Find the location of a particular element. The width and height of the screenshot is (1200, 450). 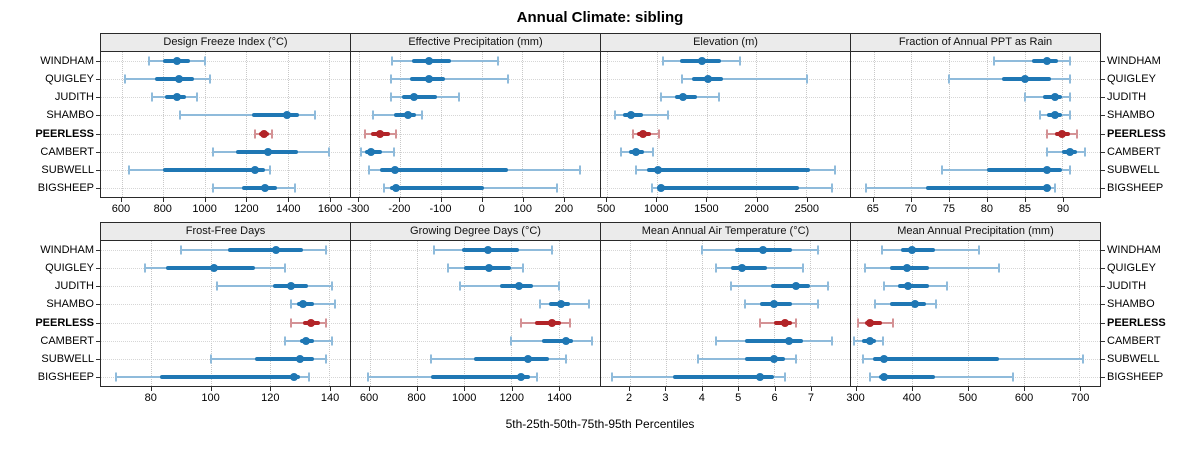

row-label: SHAMBO is located at coordinates (1149, 304).